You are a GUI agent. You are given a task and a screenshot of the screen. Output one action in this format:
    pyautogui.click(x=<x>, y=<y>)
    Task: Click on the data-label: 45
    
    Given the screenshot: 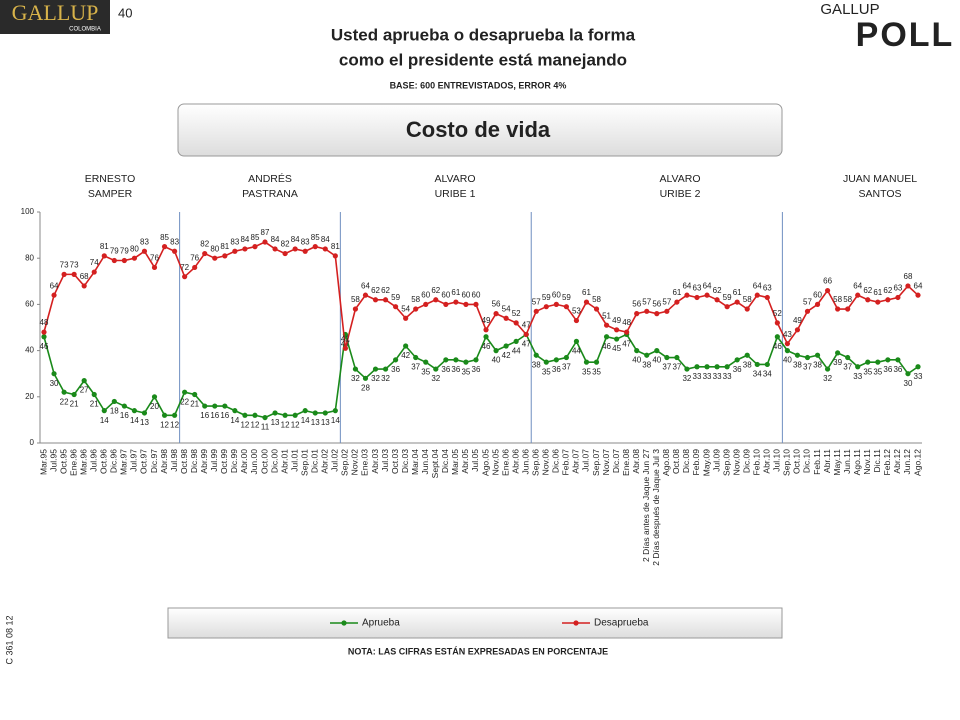 What is the action you would take?
    pyautogui.click(x=616, y=348)
    